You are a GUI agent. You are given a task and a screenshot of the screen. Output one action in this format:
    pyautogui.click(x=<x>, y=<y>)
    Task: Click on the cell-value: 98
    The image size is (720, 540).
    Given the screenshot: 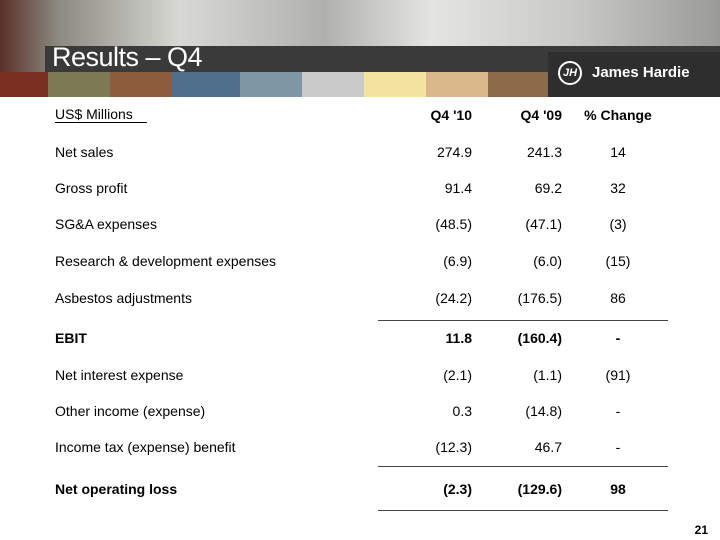 What is the action you would take?
    pyautogui.click(x=618, y=489)
    